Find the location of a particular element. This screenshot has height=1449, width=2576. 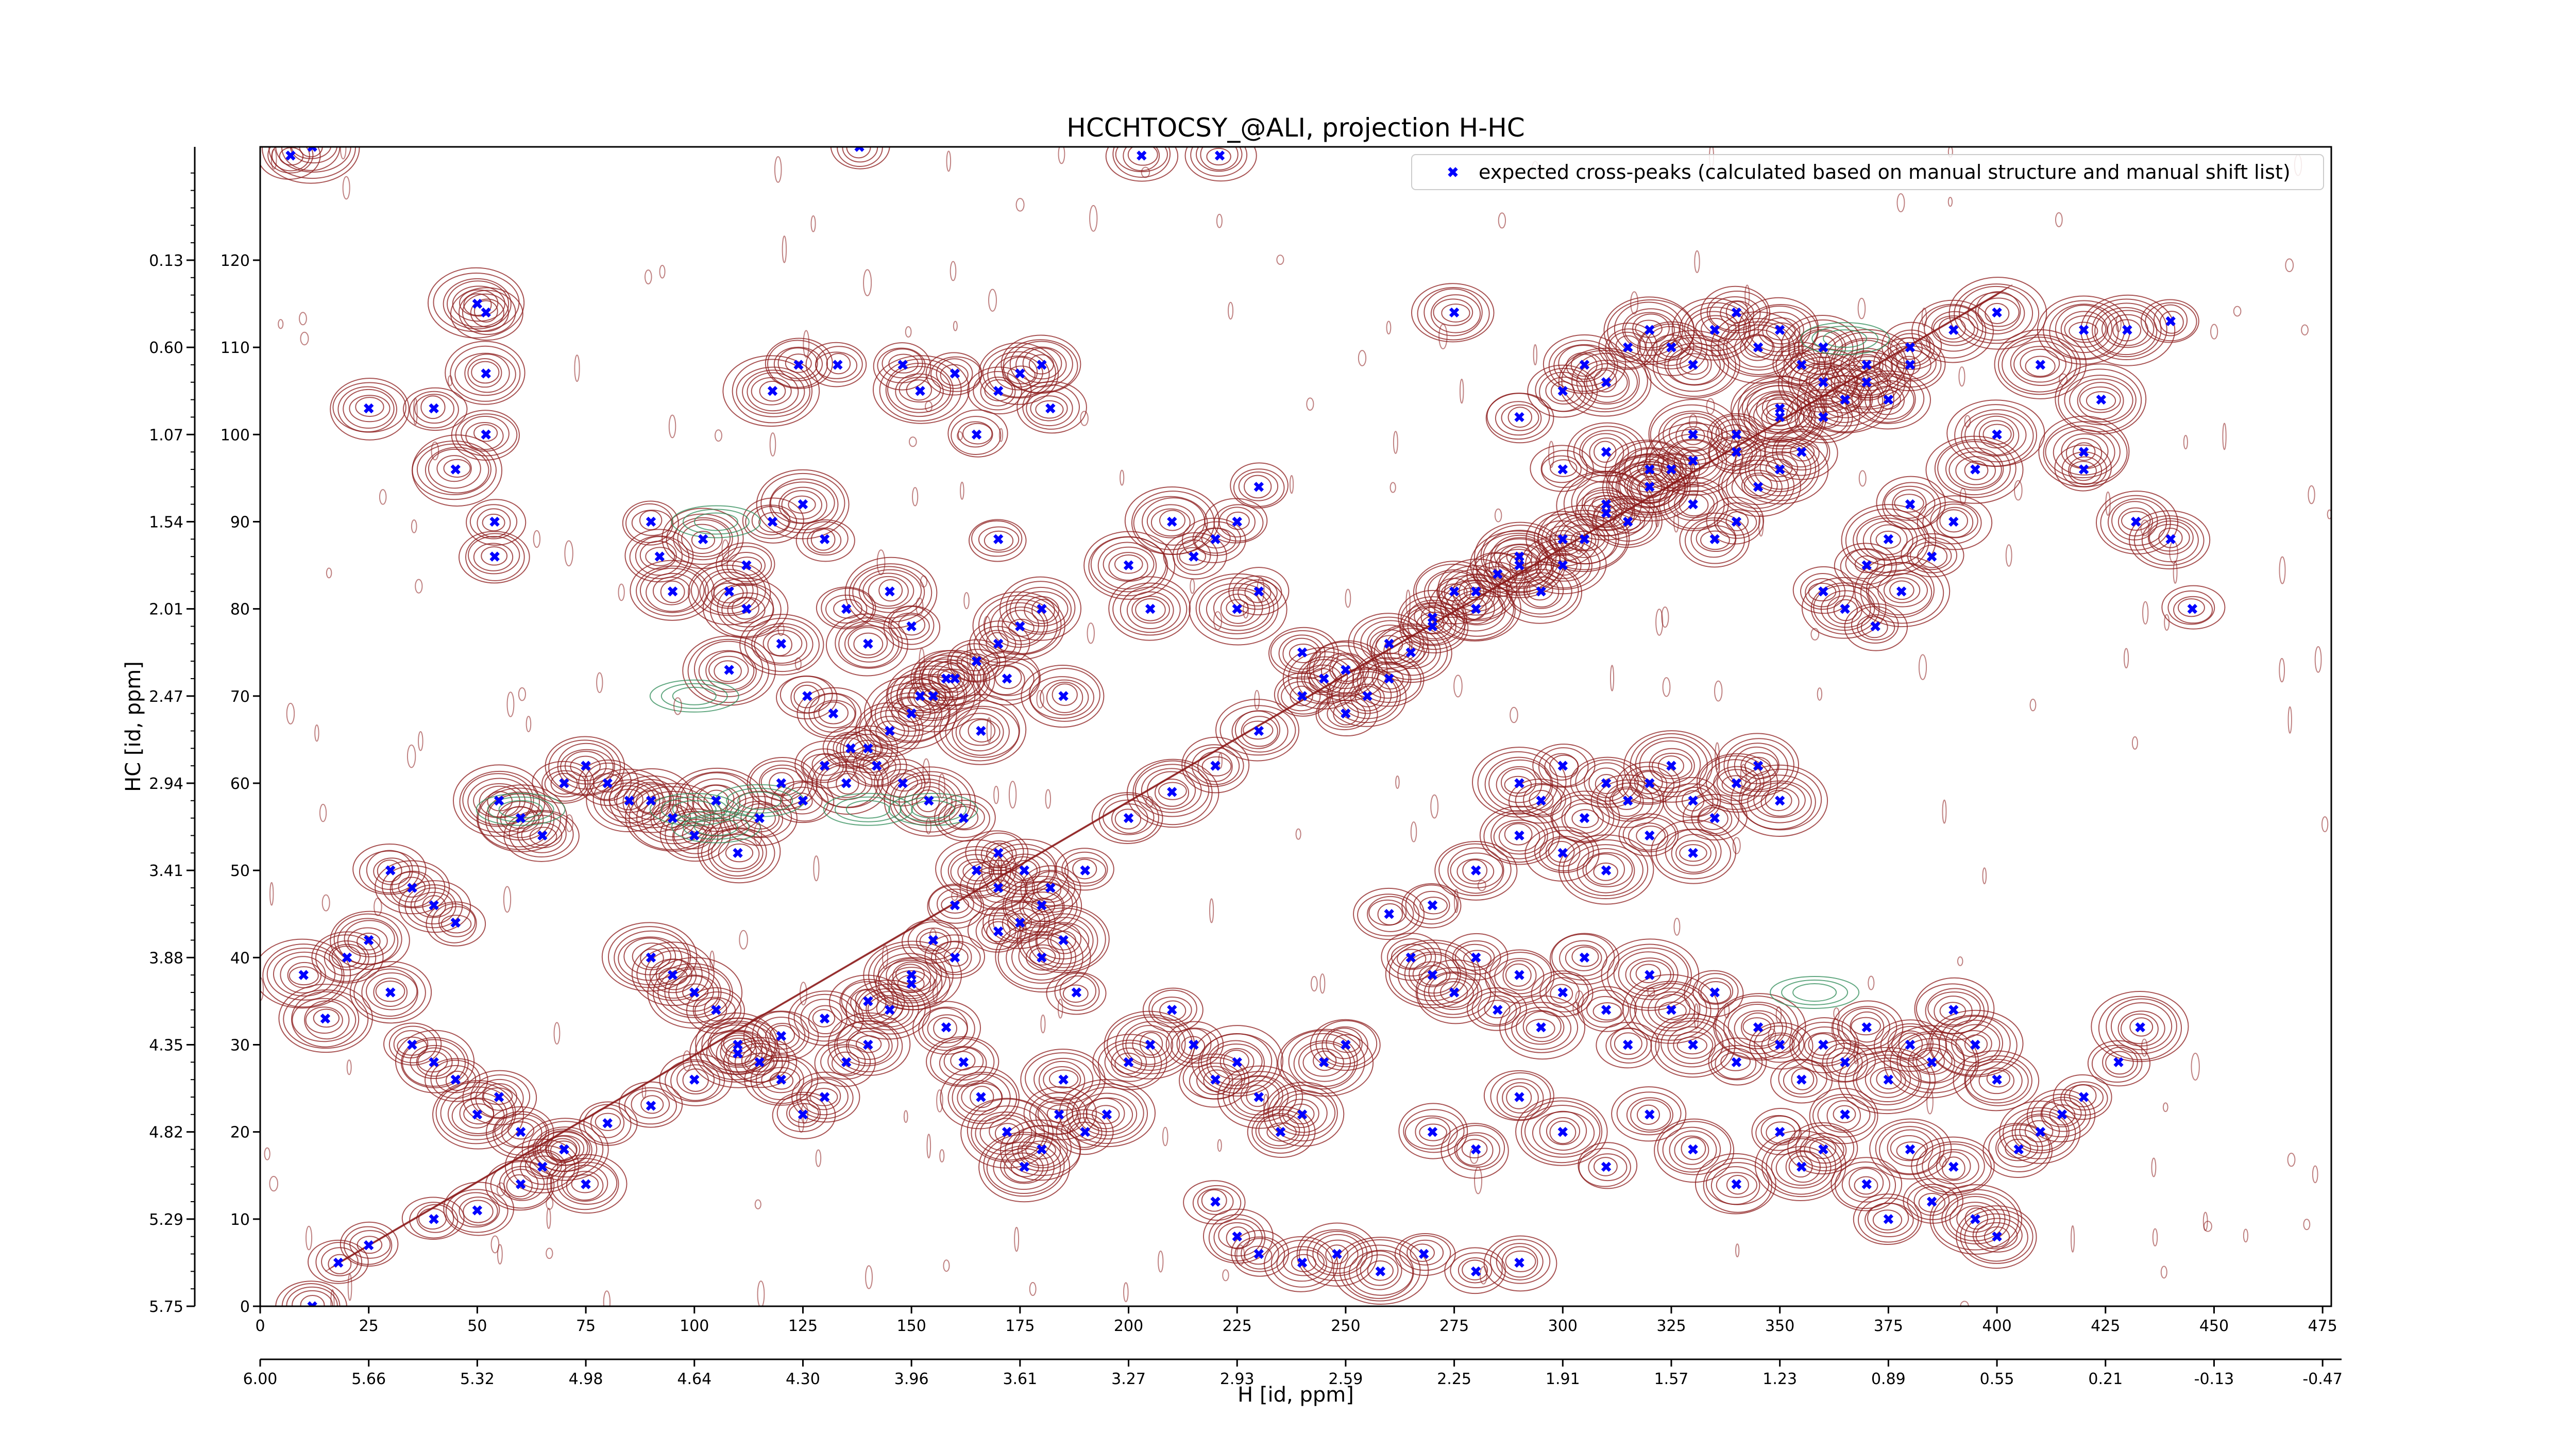

x-index-tick-label: 275 is located at coordinates (1454, 1326).